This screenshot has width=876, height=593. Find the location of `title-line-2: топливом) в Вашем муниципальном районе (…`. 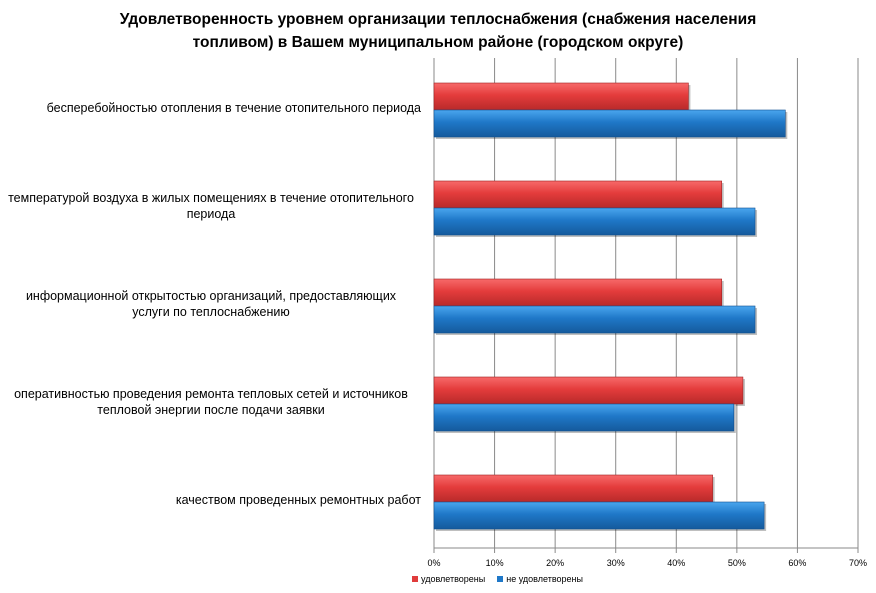

title-line-2: топливом) в Вашем муниципальном районе (… is located at coordinates (438, 42).